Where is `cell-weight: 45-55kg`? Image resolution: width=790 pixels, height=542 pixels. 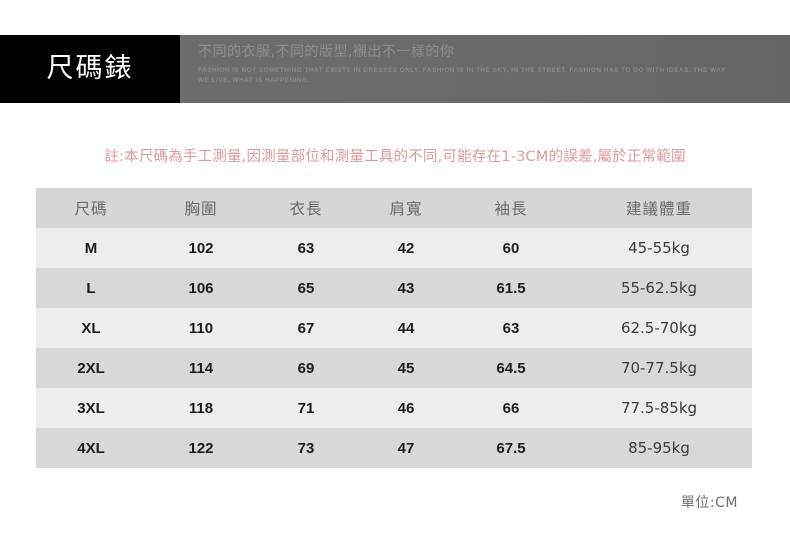 cell-weight: 45-55kg is located at coordinates (659, 248).